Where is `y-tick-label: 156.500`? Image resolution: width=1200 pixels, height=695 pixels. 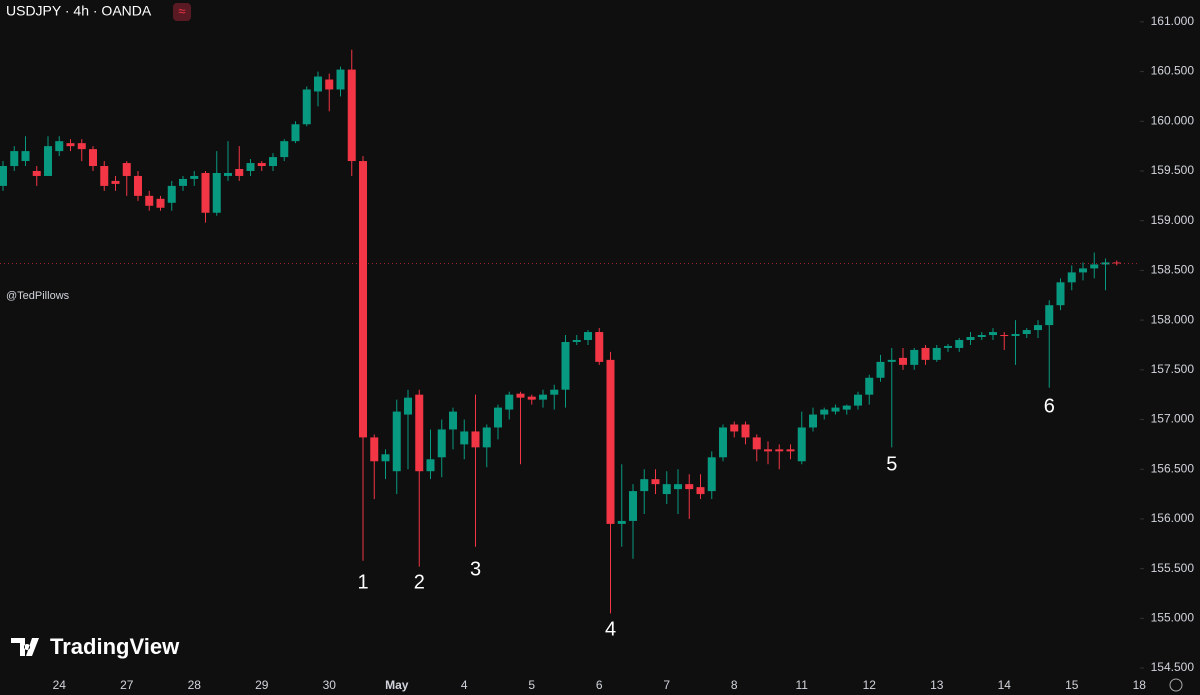 y-tick-label: 156.500 is located at coordinates (1173, 468).